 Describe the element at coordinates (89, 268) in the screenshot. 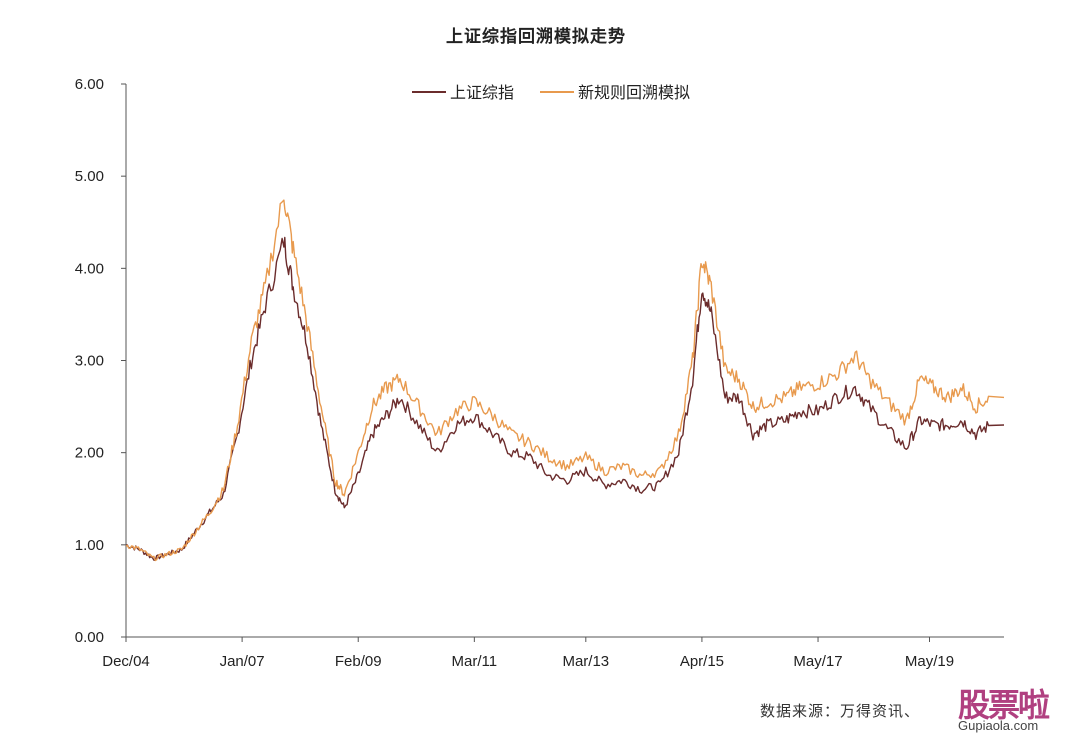

I see `y-tick-label: 4.00` at that location.